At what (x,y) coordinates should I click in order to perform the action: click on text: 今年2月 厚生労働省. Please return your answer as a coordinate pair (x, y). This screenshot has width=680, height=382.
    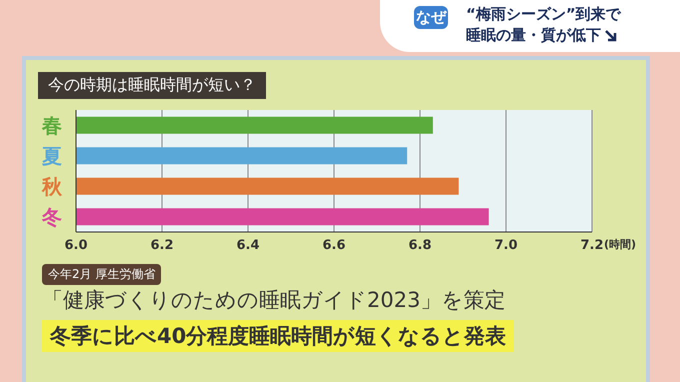
    Looking at the image, I should click on (102, 274).